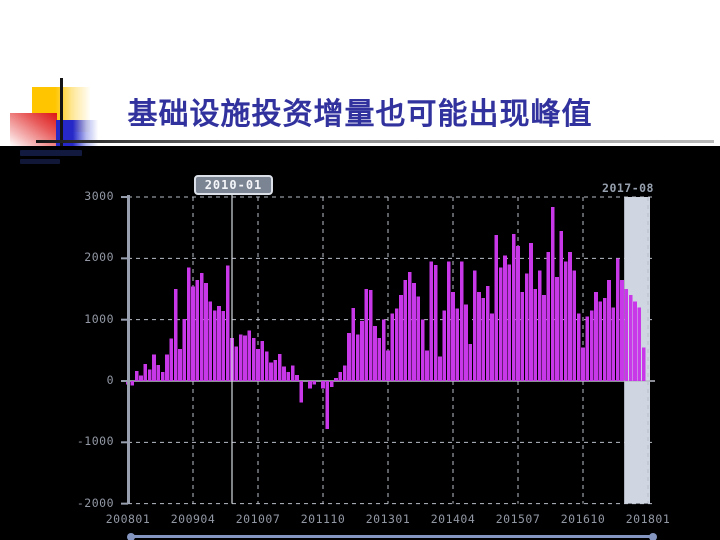 The height and width of the screenshot is (540, 720). I want to click on y-tick-label: 1000, so click(99, 318).